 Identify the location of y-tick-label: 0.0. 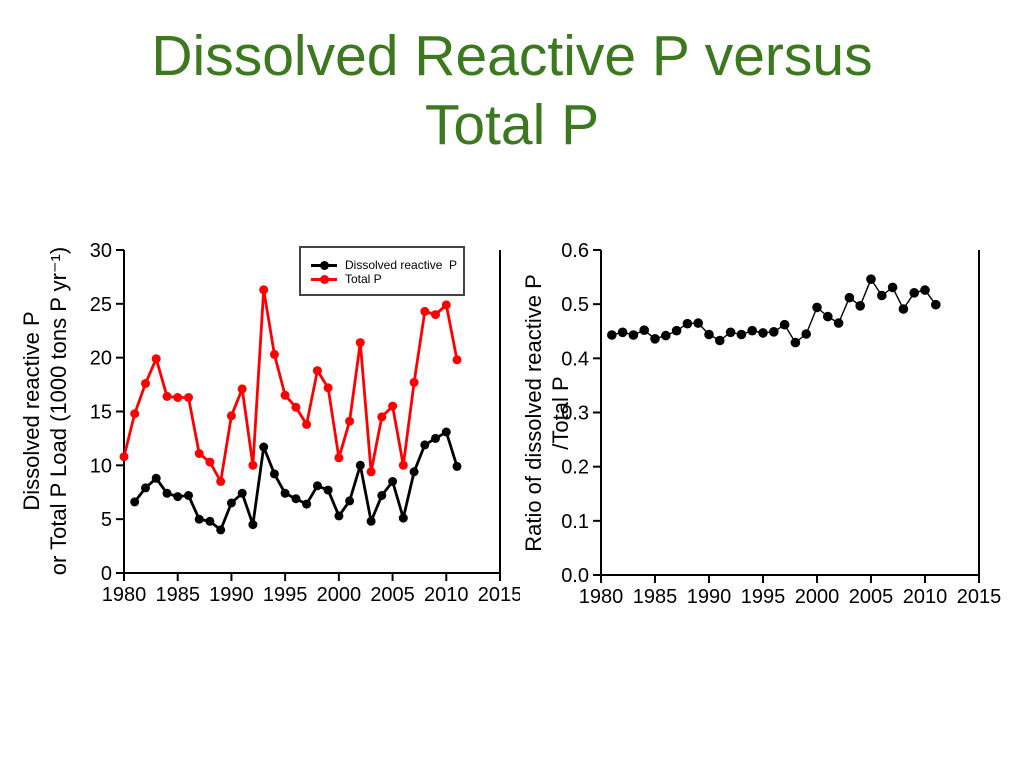
(575, 576).